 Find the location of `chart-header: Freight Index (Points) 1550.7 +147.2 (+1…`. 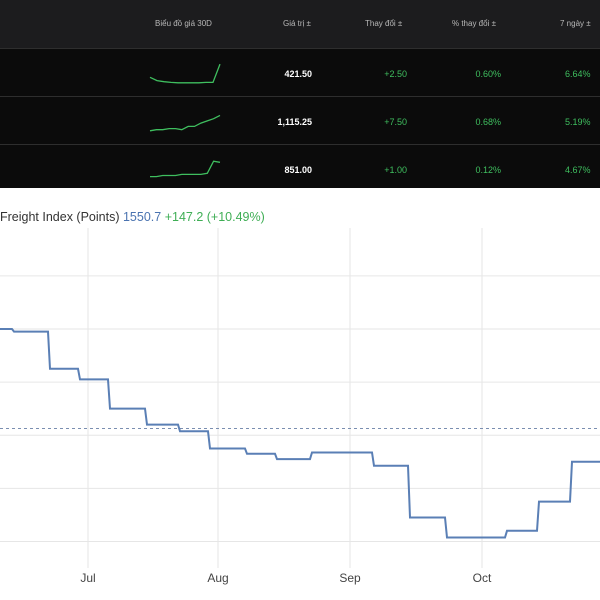

chart-header: Freight Index (Points) 1550.7 +147.2 (+1… is located at coordinates (132, 217).